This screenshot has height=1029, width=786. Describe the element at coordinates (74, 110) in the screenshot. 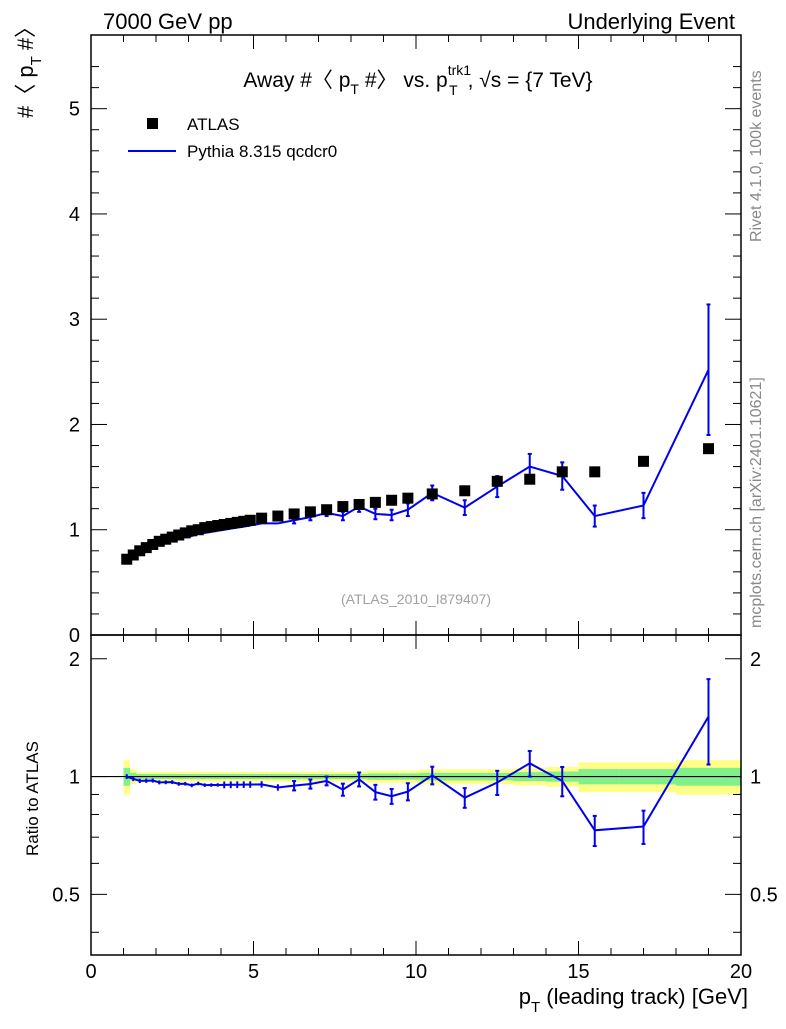

I see `y-tick-label: 5` at that location.